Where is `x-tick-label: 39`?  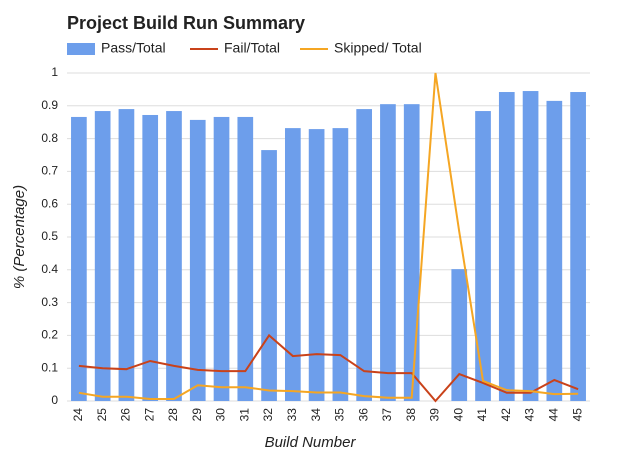 x-tick-label: 39 is located at coordinates (435, 415).